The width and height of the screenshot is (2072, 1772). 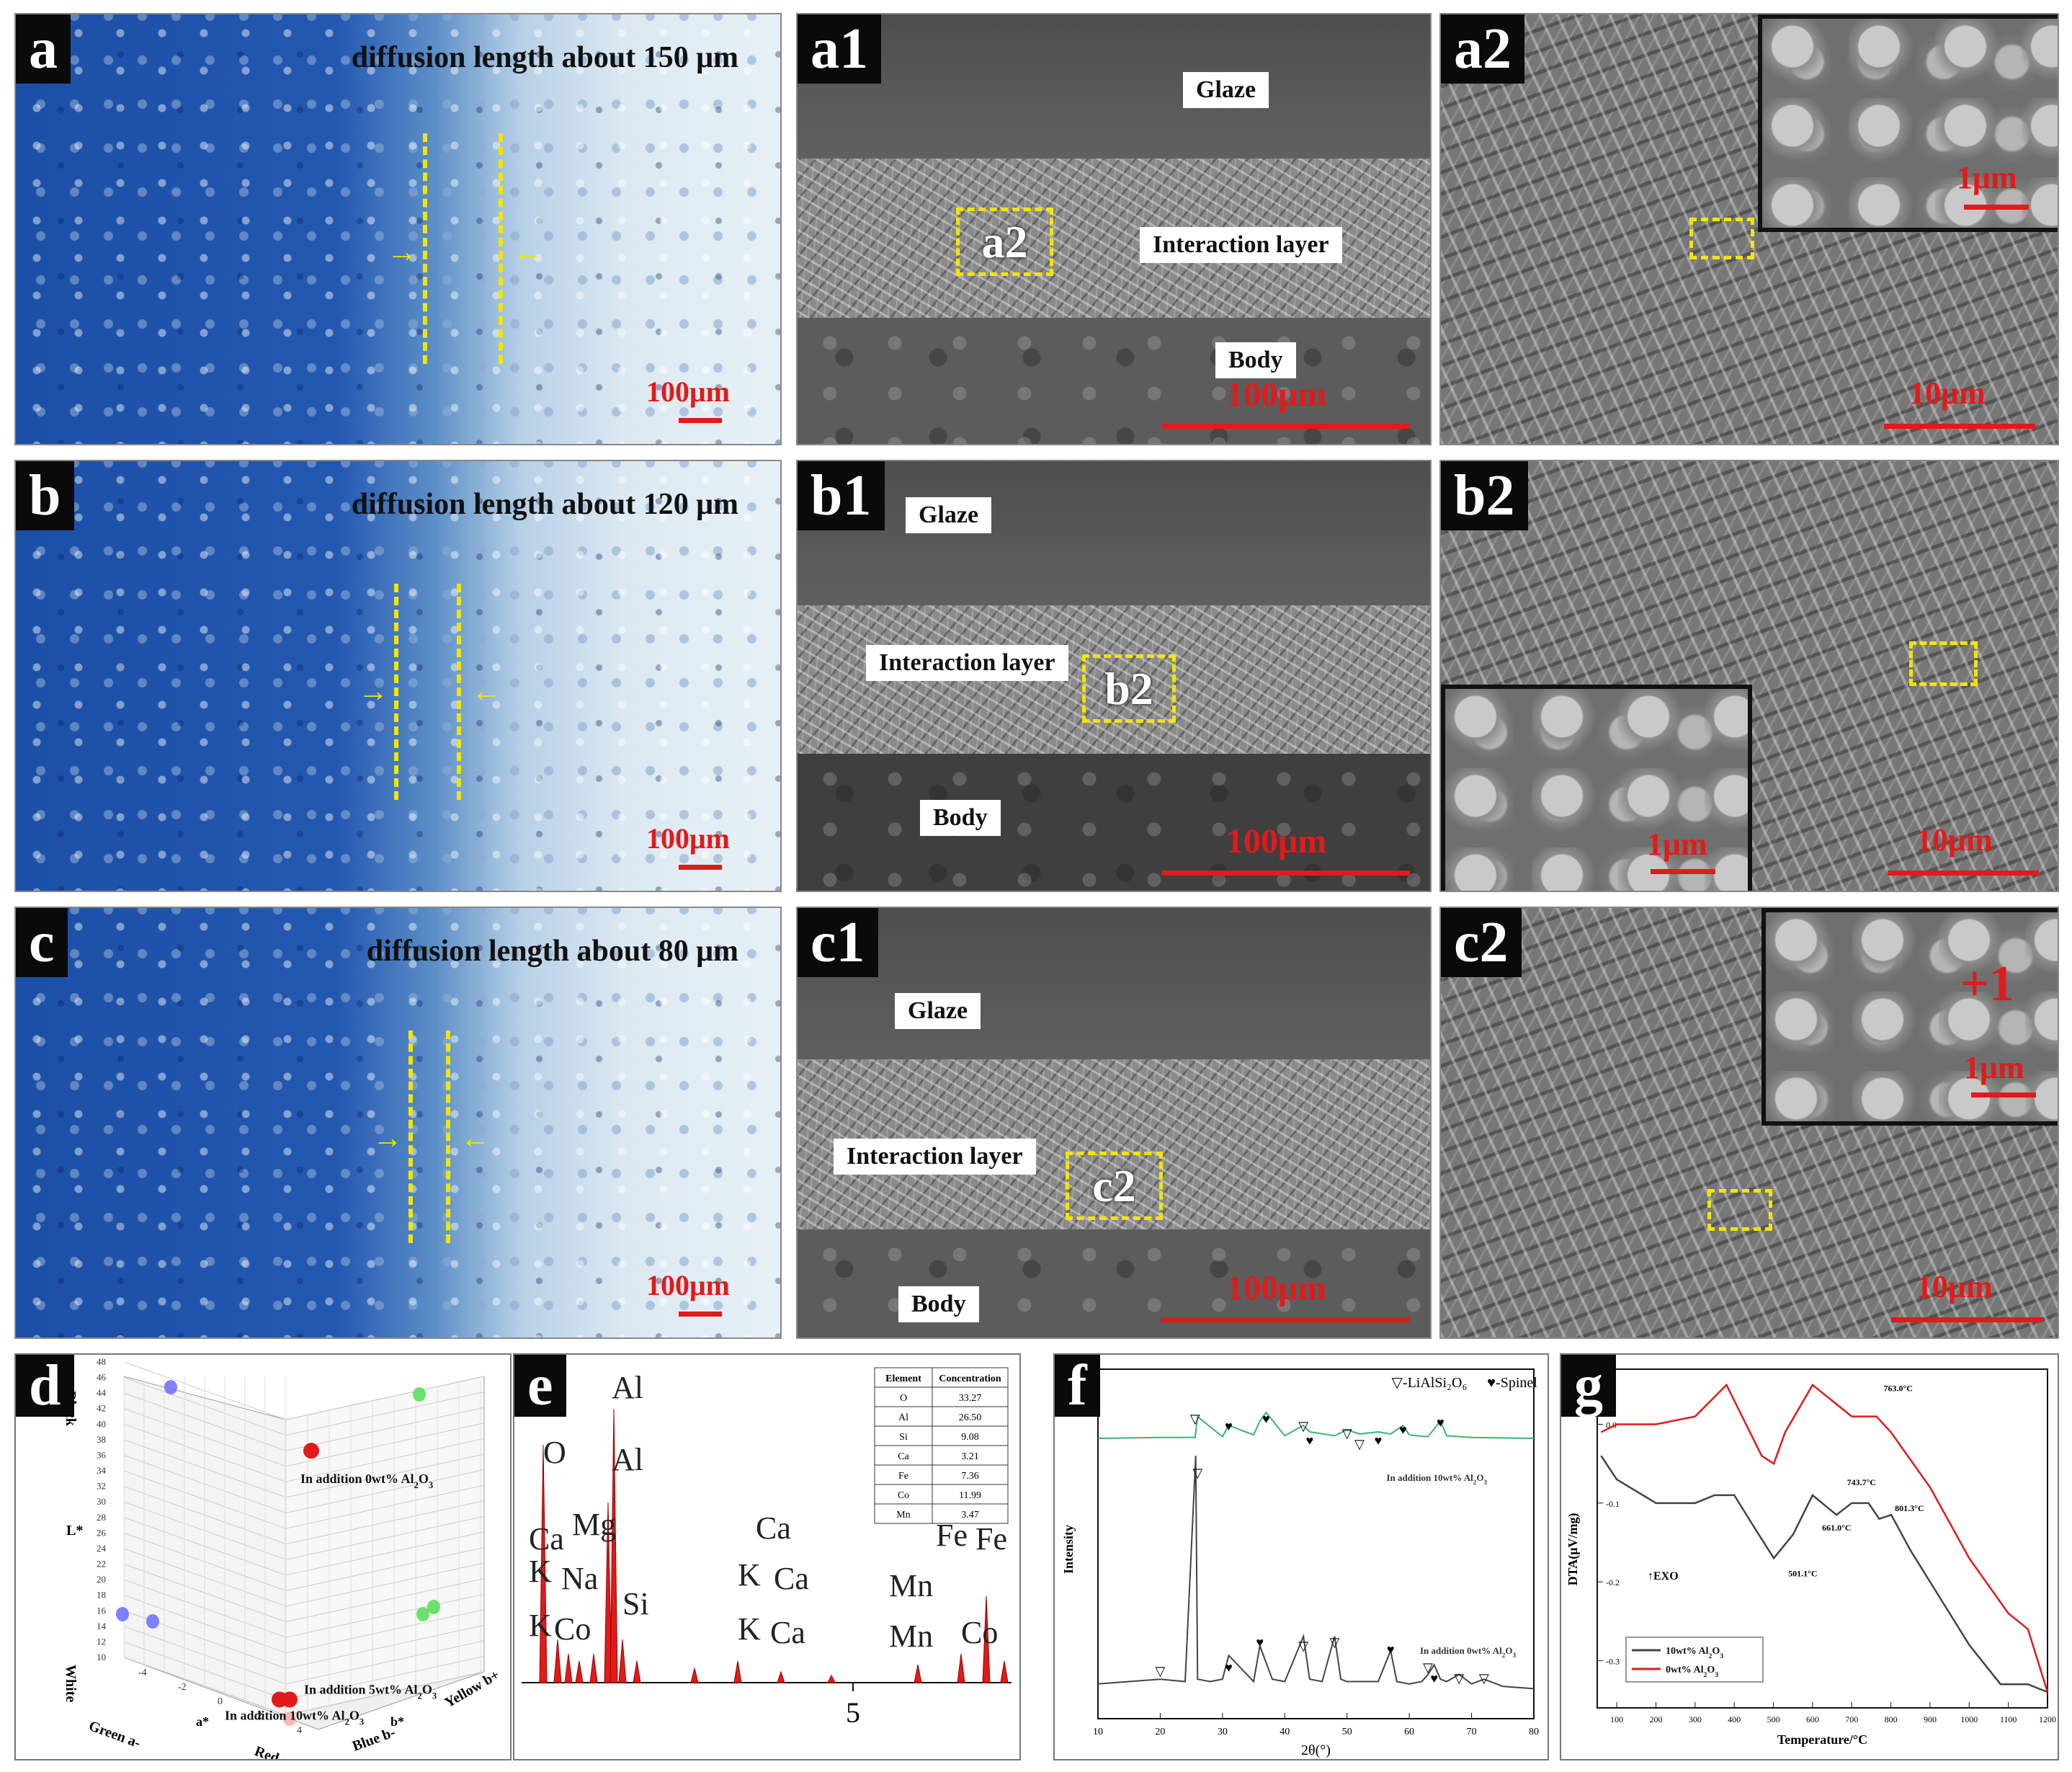 I want to click on zoom-region-box: b2, so click(x=1129, y=688).